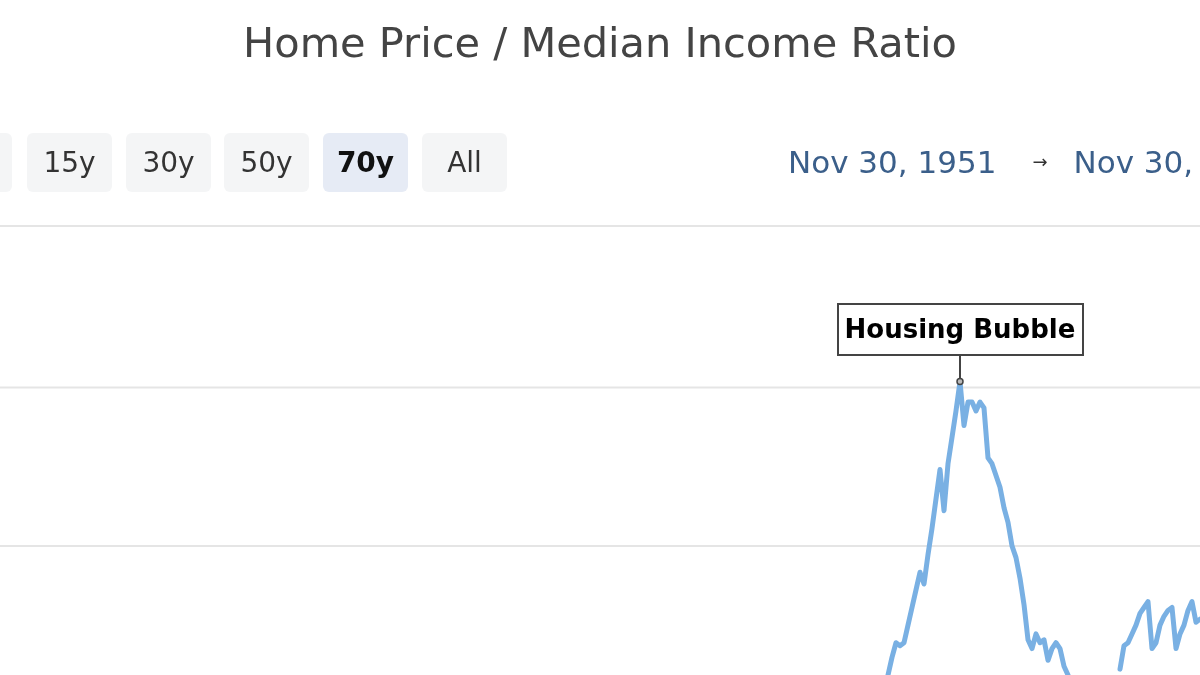 The image size is (1200, 675). Describe the element at coordinates (266, 162) in the screenshot. I see `text: 50y` at that location.